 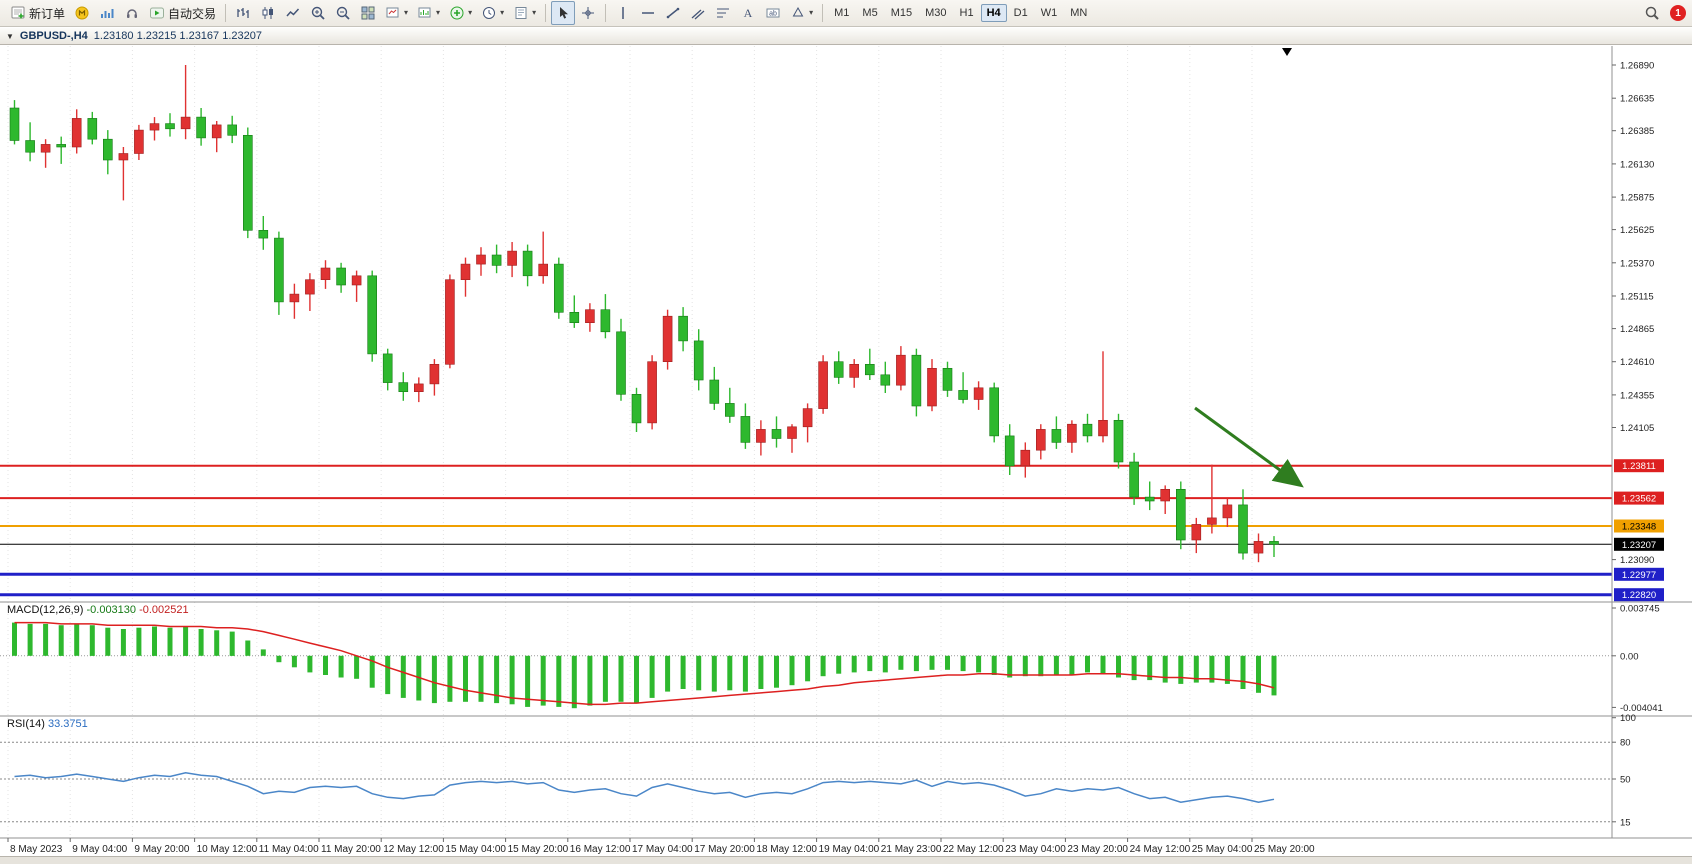 What do you see at coordinates (806, 530) in the screenshot?
I see `hlines-layer` at bounding box center [806, 530].